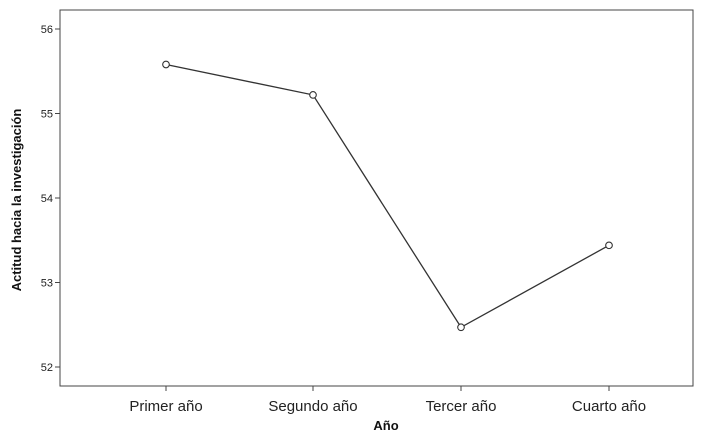  Describe the element at coordinates (47, 368) in the screenshot. I see `y-tick-label: 52` at that location.